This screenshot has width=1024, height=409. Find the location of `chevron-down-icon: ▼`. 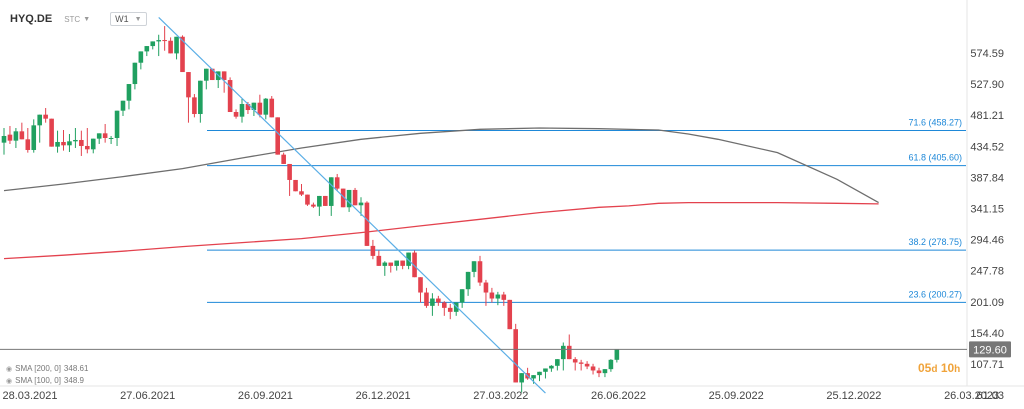

chevron-down-icon: ▼ is located at coordinates (138, 19).